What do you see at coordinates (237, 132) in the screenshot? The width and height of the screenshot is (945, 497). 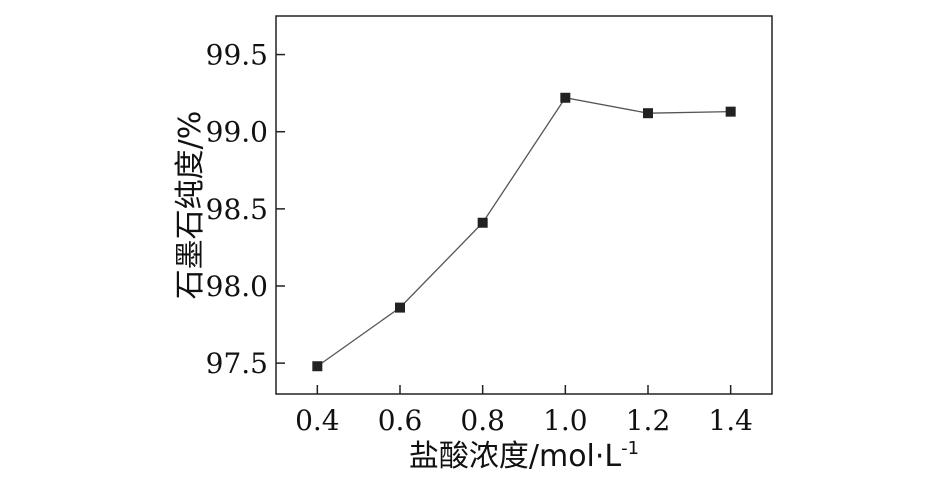 I see `y-tick-label: 99.0` at bounding box center [237, 132].